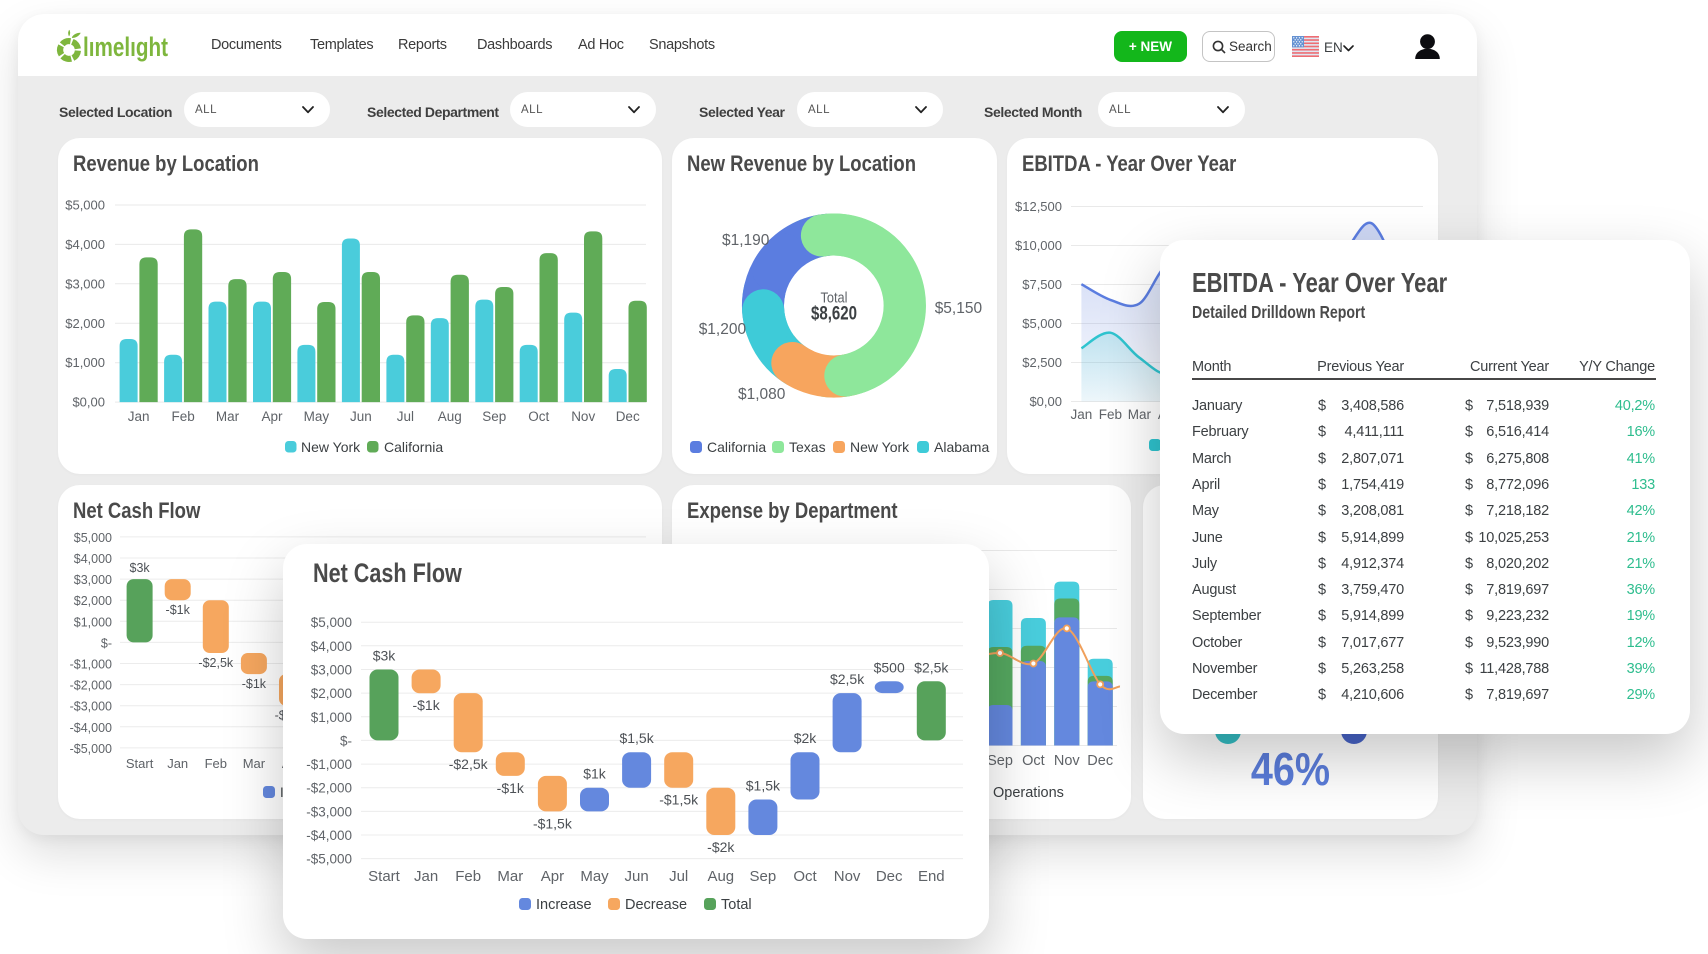 This screenshot has width=1708, height=954. Describe the element at coordinates (1042, 284) in the screenshot. I see `svg-text: $7,500` at that location.